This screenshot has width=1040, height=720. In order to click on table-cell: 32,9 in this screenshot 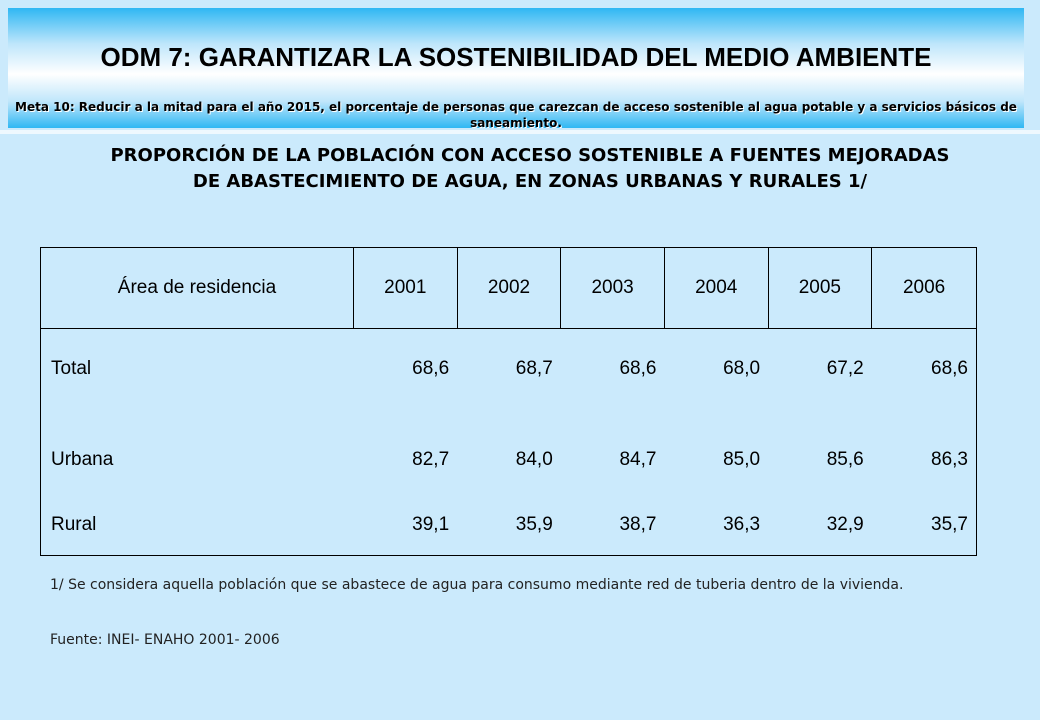, I will do `click(845, 524)`.